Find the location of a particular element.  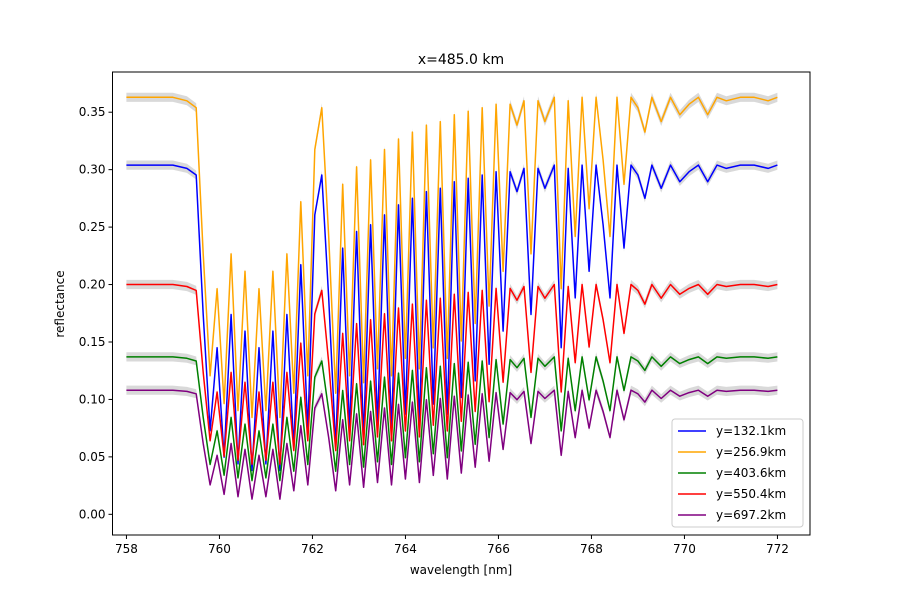

legend-label-4: y=550.4km is located at coordinates (751, 494).